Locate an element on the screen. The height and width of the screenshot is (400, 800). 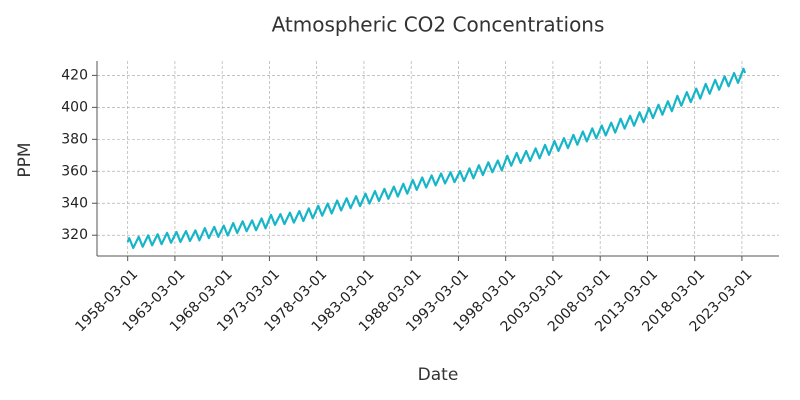
y-tick-label: 380 is located at coordinates (74, 139).